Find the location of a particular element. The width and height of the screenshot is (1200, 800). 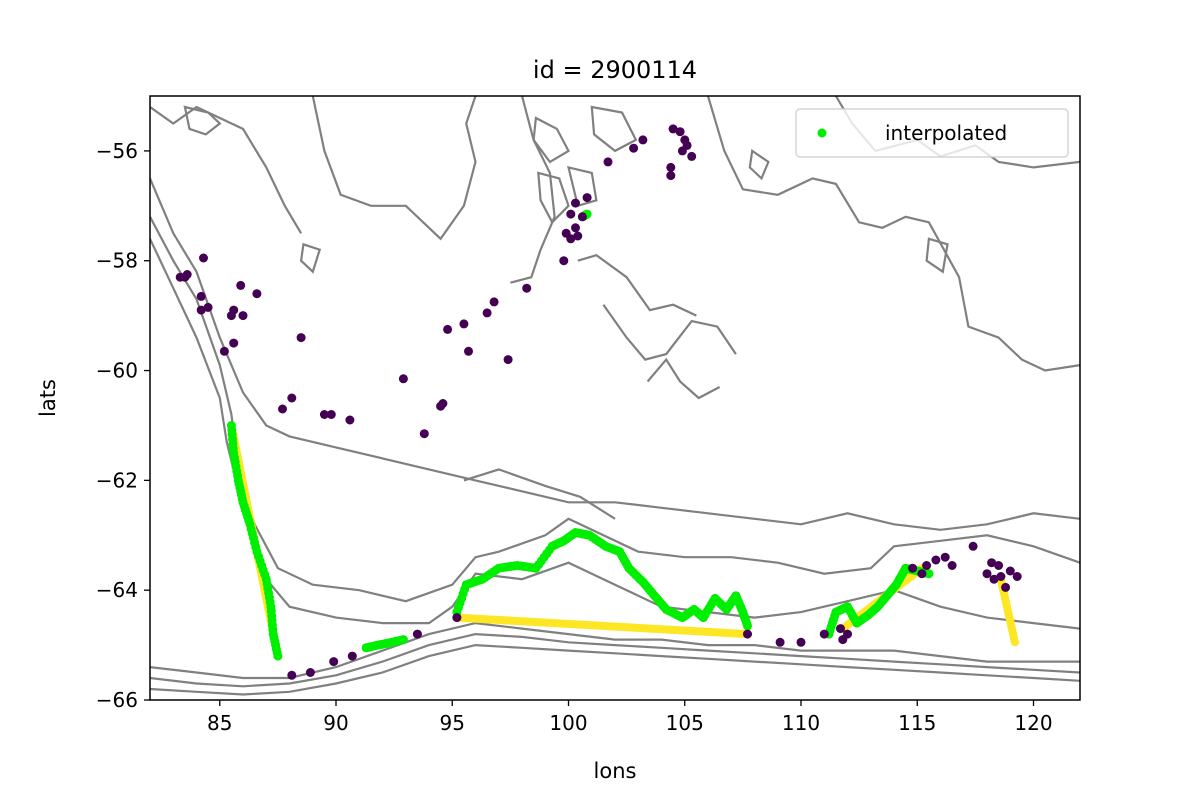

y-tick-label: −60 is located at coordinates (117, 371).